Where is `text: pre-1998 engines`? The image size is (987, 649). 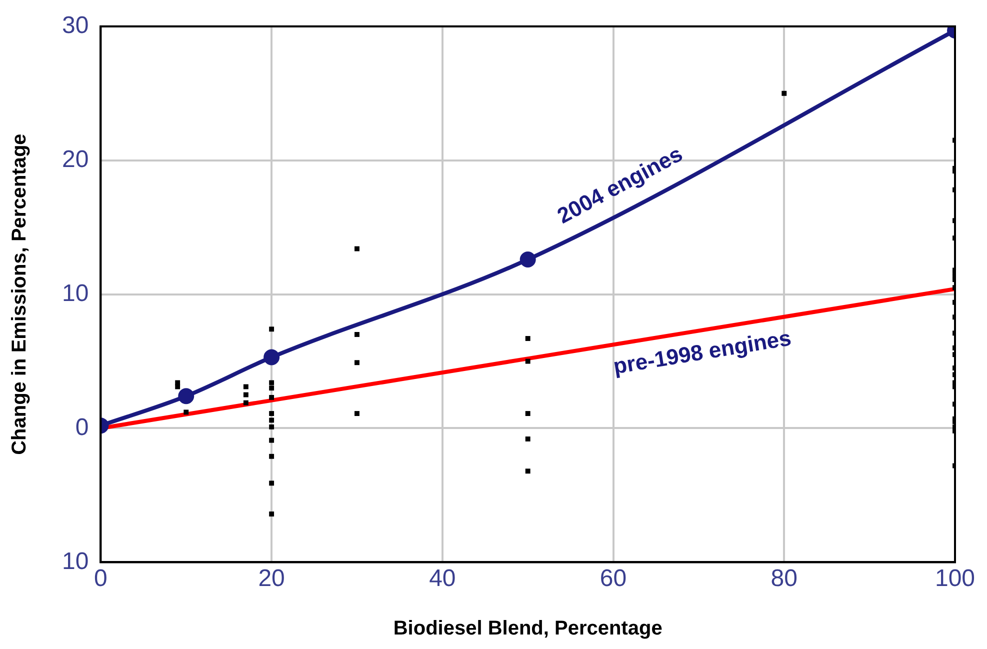
text: pre-1998 engines is located at coordinates (702, 352).